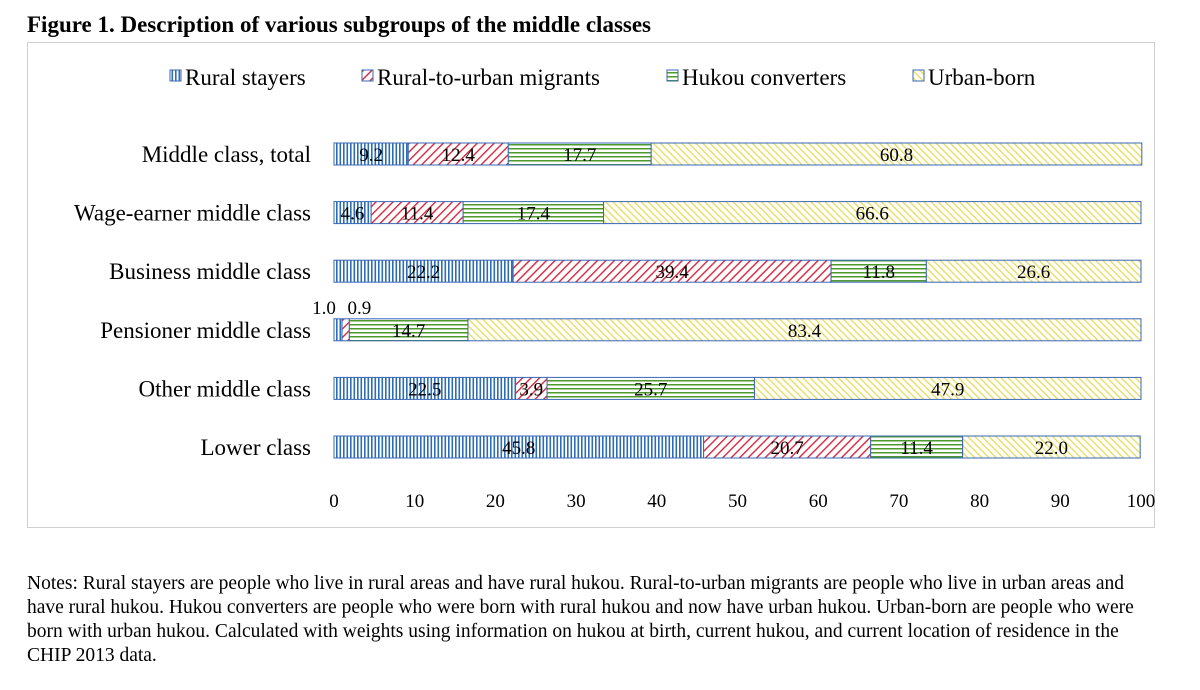 The width and height of the screenshot is (1200, 690). What do you see at coordinates (334, 501) in the screenshot?
I see `x-tick-label: 0` at bounding box center [334, 501].